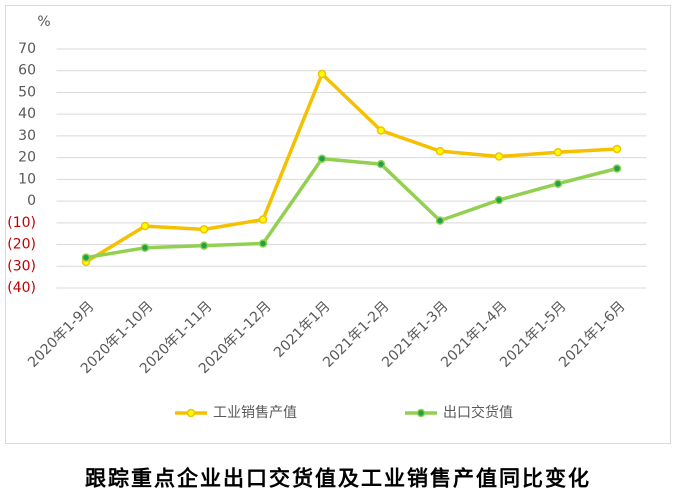 Image resolution: width=676 pixels, height=497 pixels. Describe the element at coordinates (338, 478) in the screenshot. I see `chart-title: 跟踪重点企业出口交货值及工业销售产值同比变化` at that location.